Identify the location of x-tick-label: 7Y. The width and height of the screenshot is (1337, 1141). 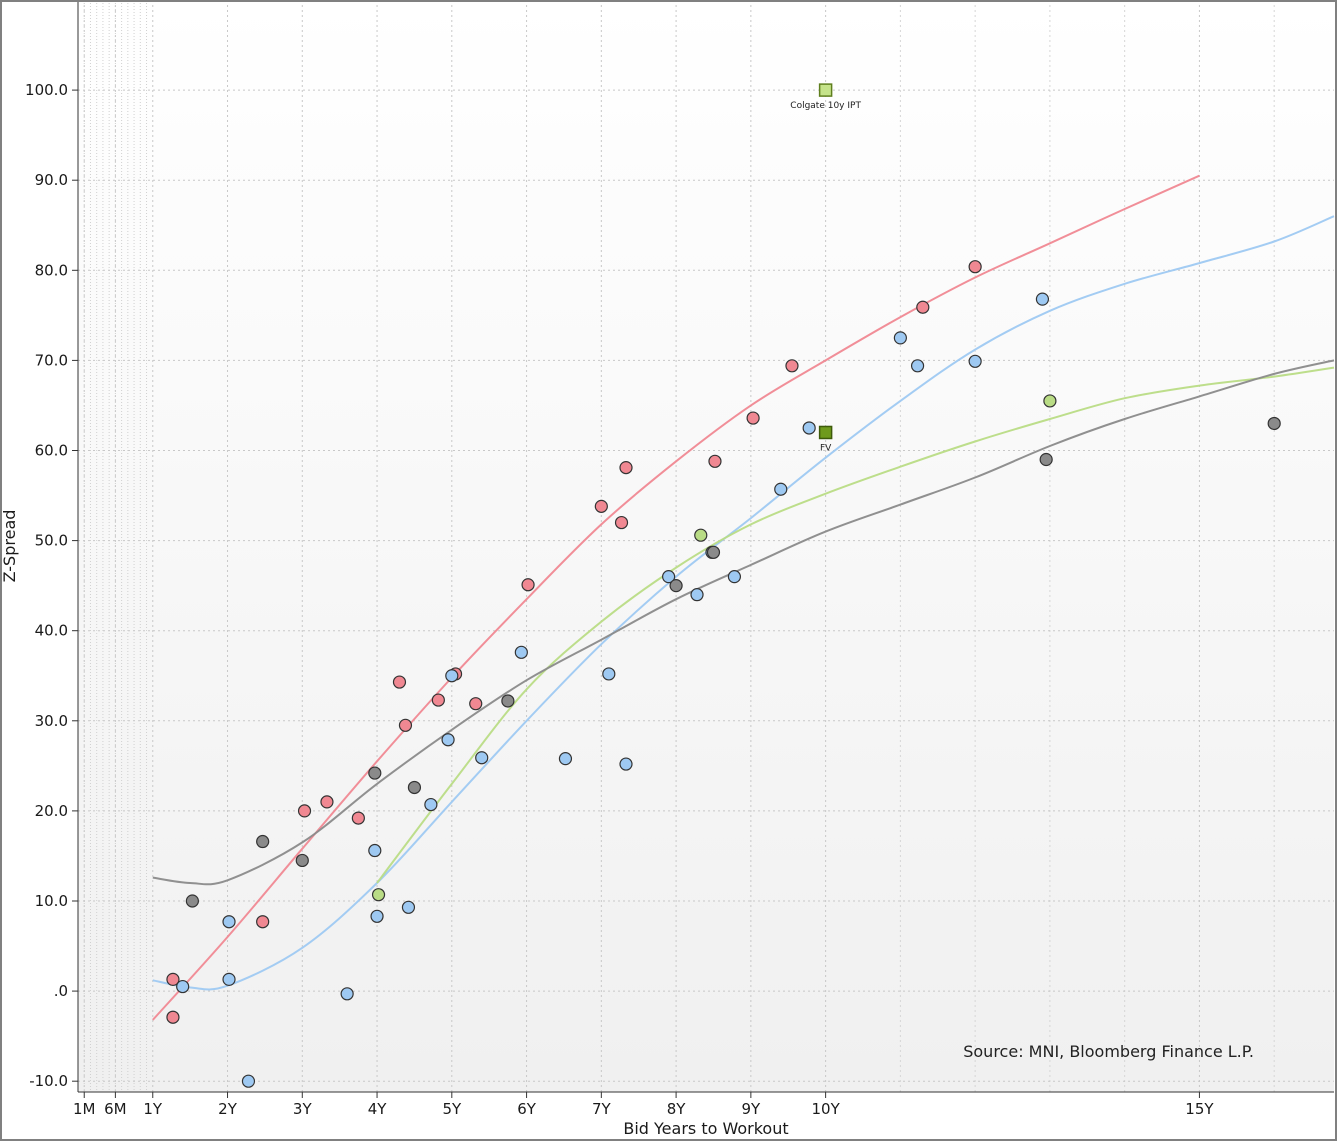
(602, 1109).